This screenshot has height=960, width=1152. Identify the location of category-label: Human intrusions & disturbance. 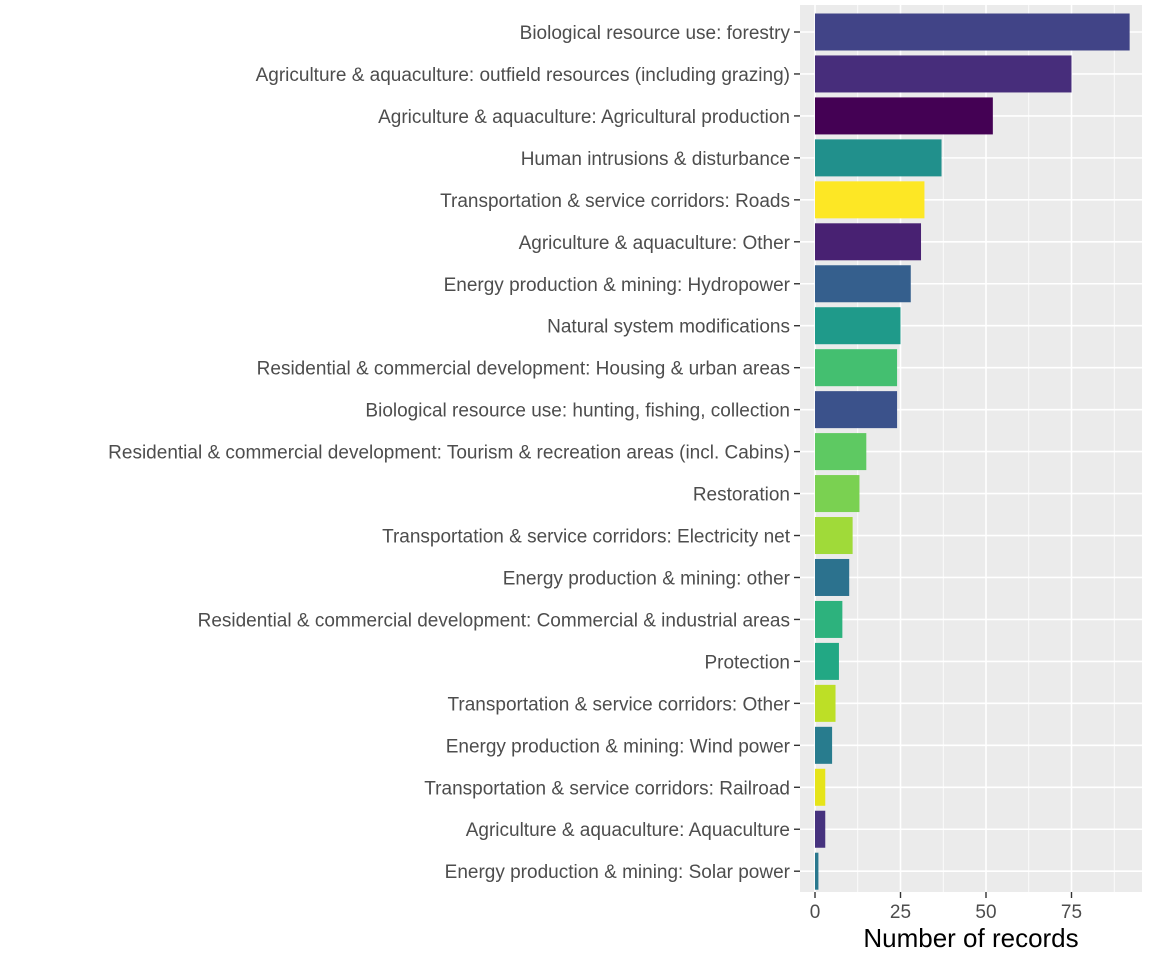
(655, 159).